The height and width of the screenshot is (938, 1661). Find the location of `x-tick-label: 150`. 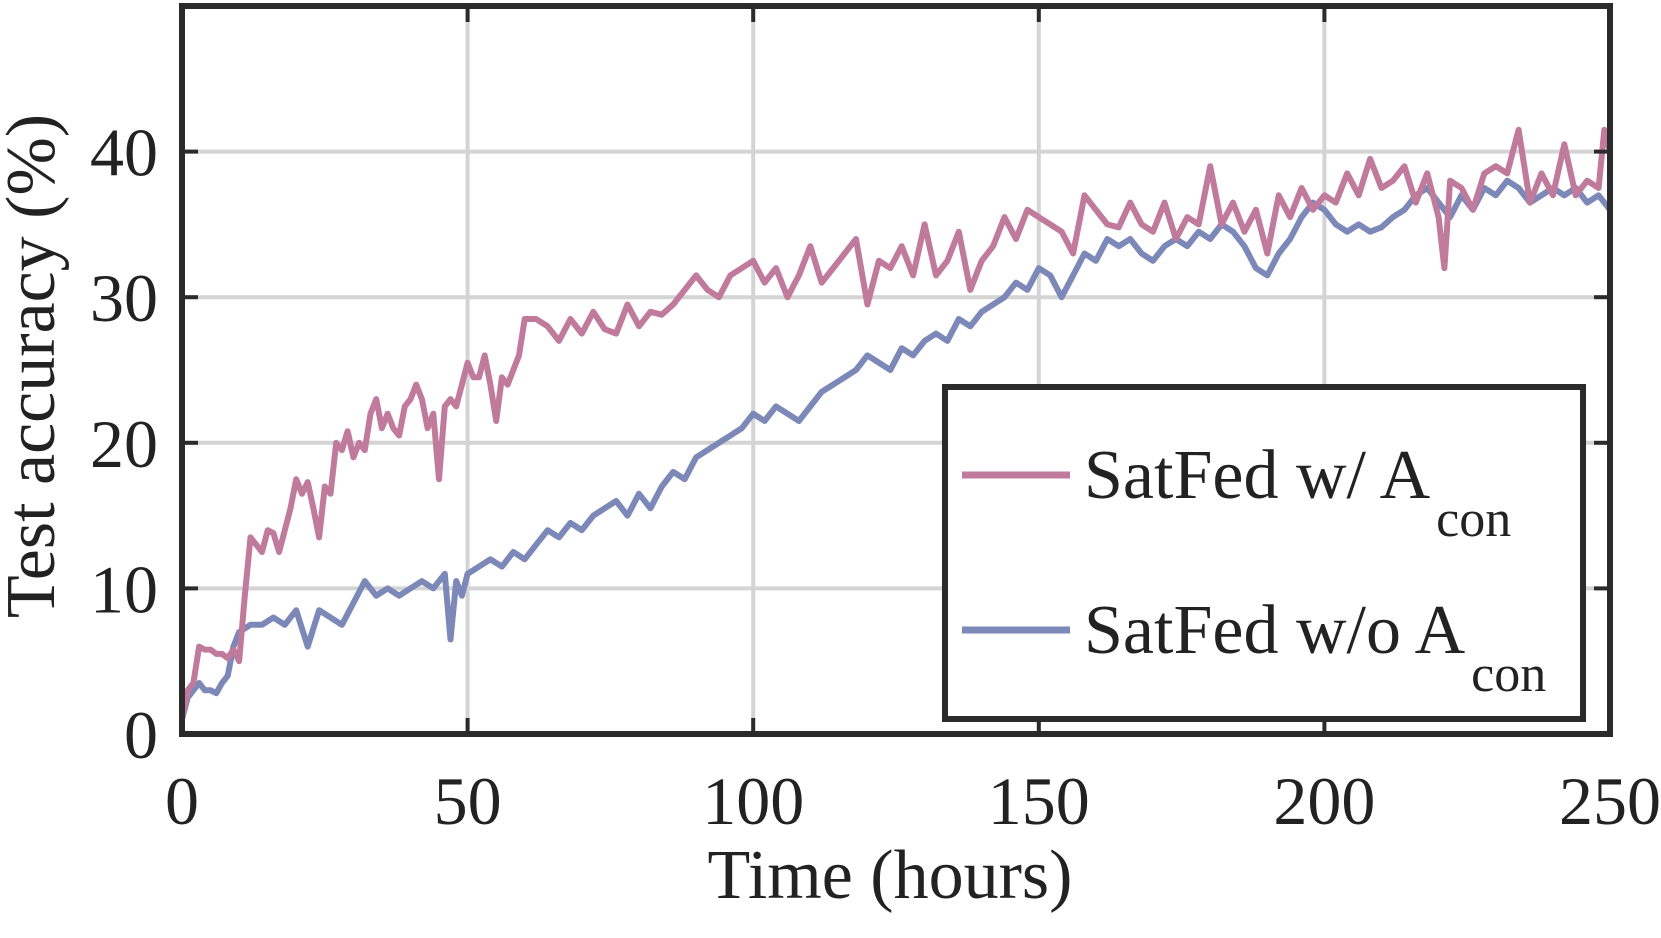

x-tick-label: 150 is located at coordinates (1039, 801).